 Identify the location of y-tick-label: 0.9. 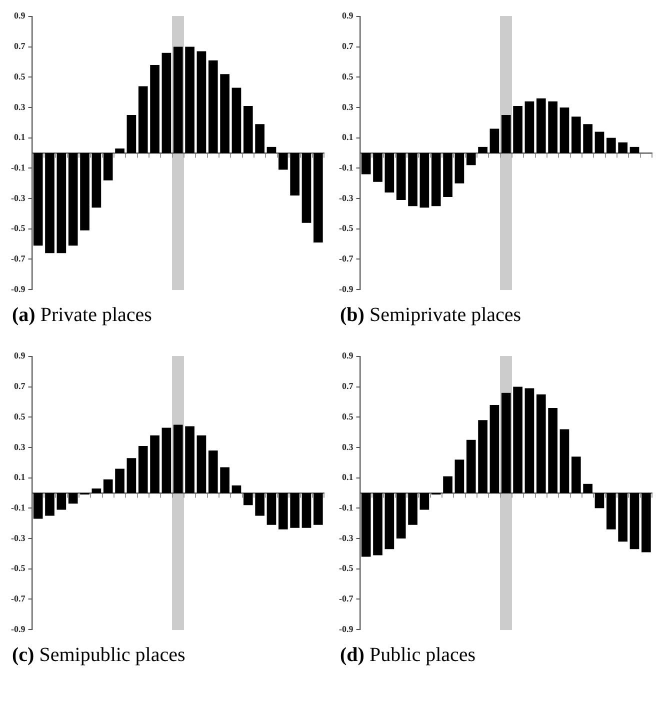
(348, 355).